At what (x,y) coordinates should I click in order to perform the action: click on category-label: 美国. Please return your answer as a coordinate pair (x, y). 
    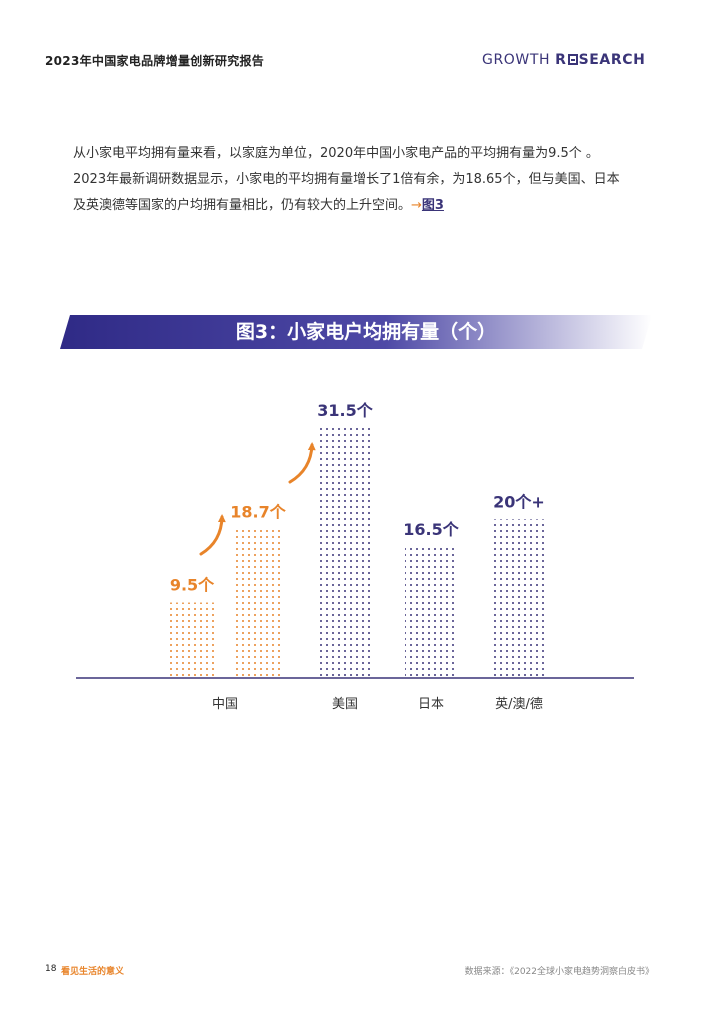
    Looking at the image, I should click on (345, 704).